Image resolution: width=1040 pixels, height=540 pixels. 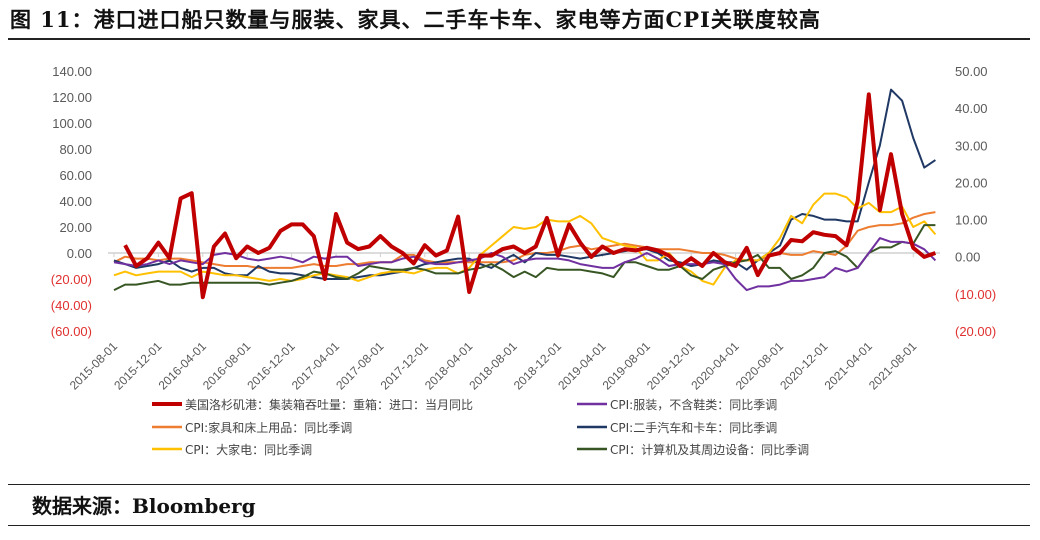 What do you see at coordinates (971, 220) in the screenshot?
I see `right-axis-tick-label: 10.00` at bounding box center [971, 220].